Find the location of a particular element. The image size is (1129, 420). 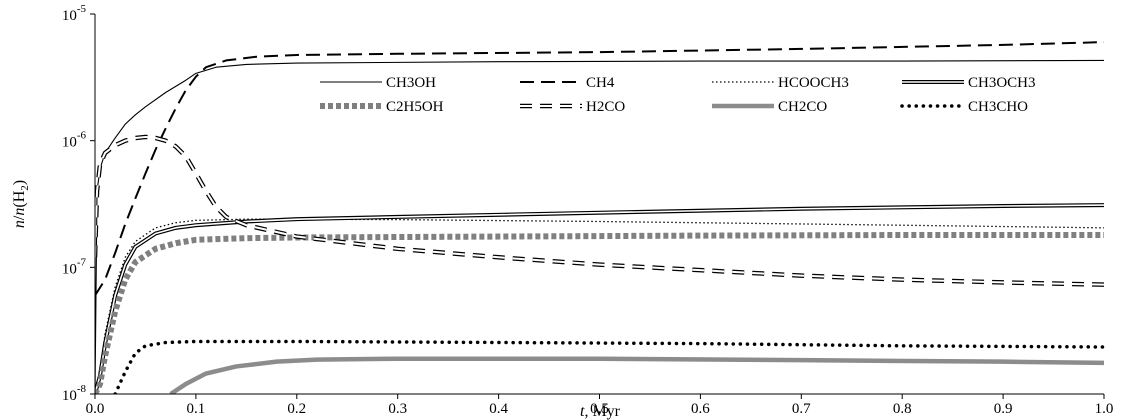

series-ch3cho-line is located at coordinates (609, 366).